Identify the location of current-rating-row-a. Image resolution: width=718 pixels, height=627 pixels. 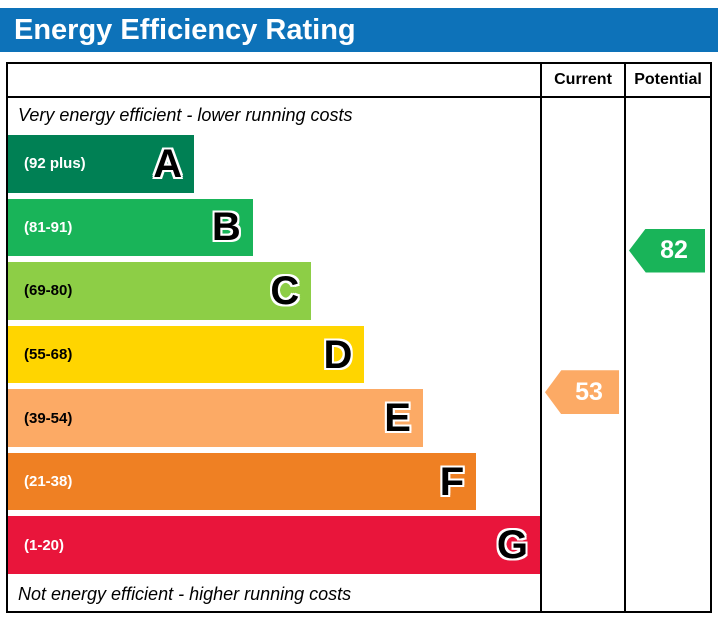
(583, 164).